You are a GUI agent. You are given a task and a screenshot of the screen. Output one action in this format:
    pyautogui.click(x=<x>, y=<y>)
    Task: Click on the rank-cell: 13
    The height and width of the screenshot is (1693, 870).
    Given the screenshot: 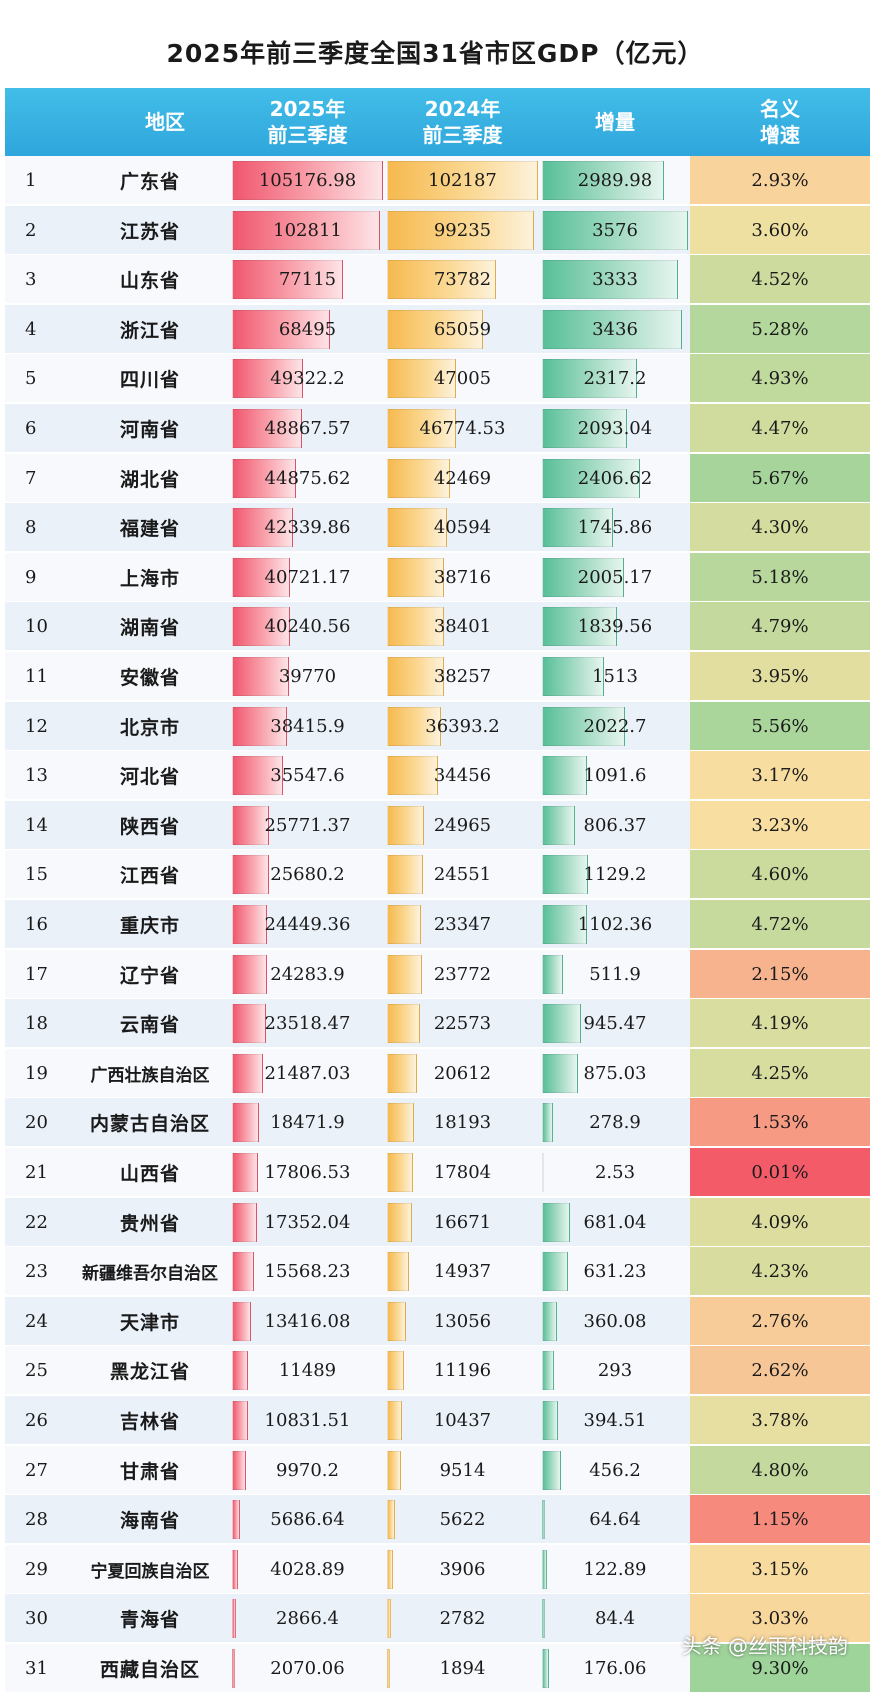 What is the action you would take?
    pyautogui.click(x=36, y=775)
    